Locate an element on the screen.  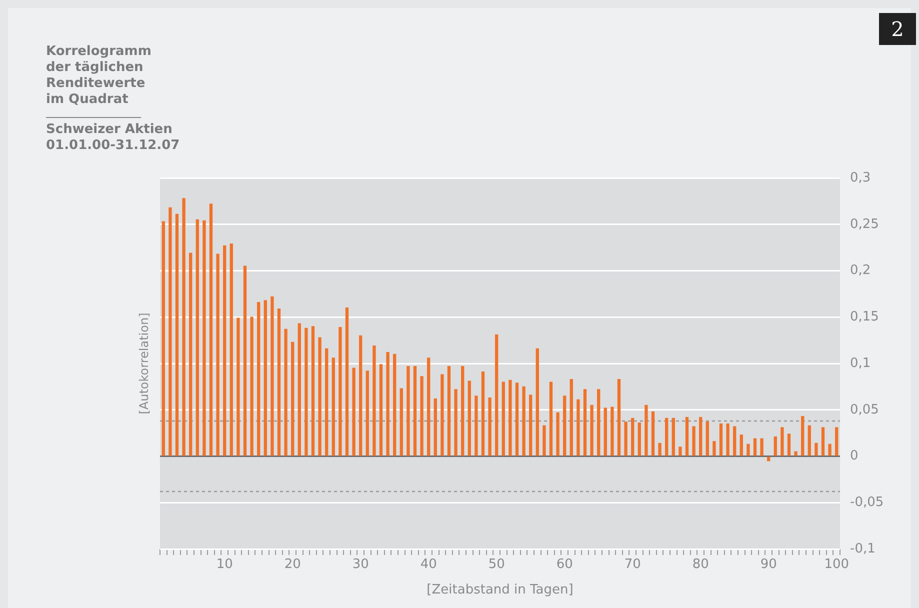
x-tick-label: 80 is located at coordinates (700, 564).